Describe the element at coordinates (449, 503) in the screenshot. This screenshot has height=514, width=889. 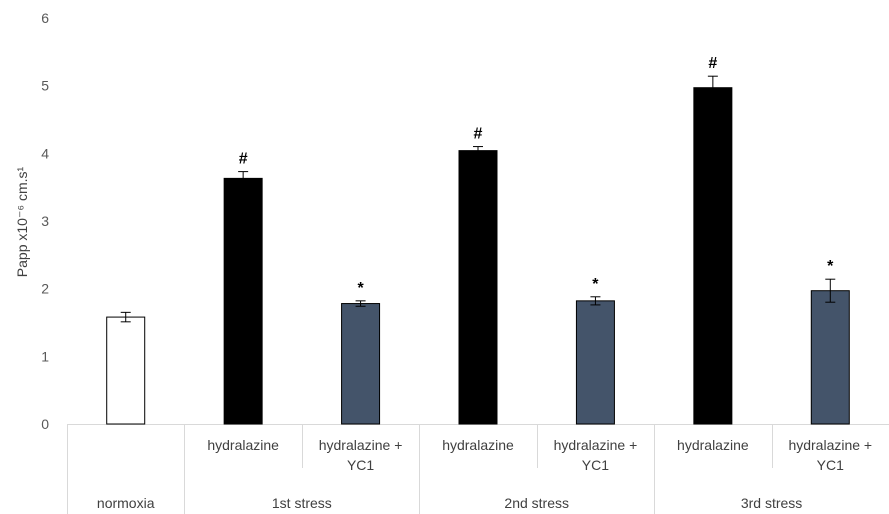
I see `group-labels: normoxia 1st stress 2nd stress 3rd stress` at that location.